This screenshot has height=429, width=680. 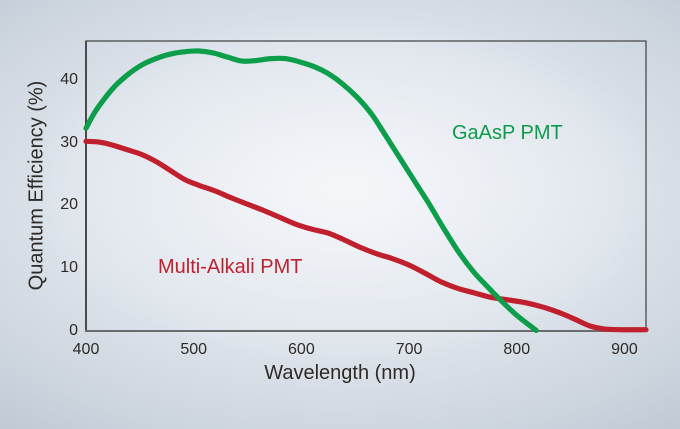 What do you see at coordinates (73, 330) in the screenshot?
I see `y-tick-label: 0` at bounding box center [73, 330].